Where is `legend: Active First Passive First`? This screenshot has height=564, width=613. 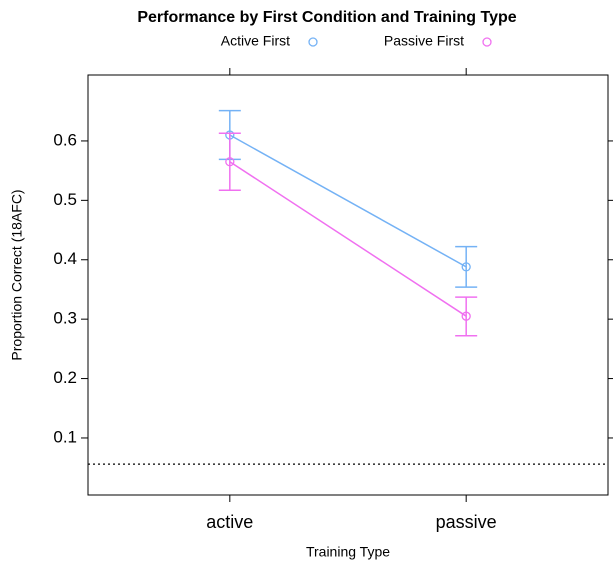 legend: Active First Passive First is located at coordinates (356, 41).